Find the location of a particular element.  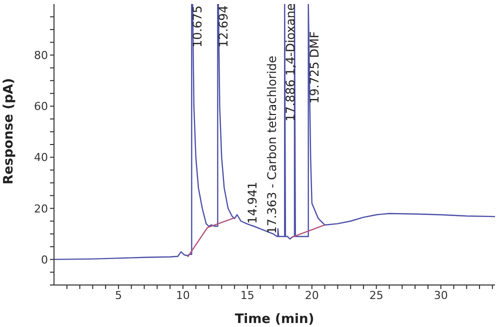

x-tick-label: 20 is located at coordinates (311, 295).